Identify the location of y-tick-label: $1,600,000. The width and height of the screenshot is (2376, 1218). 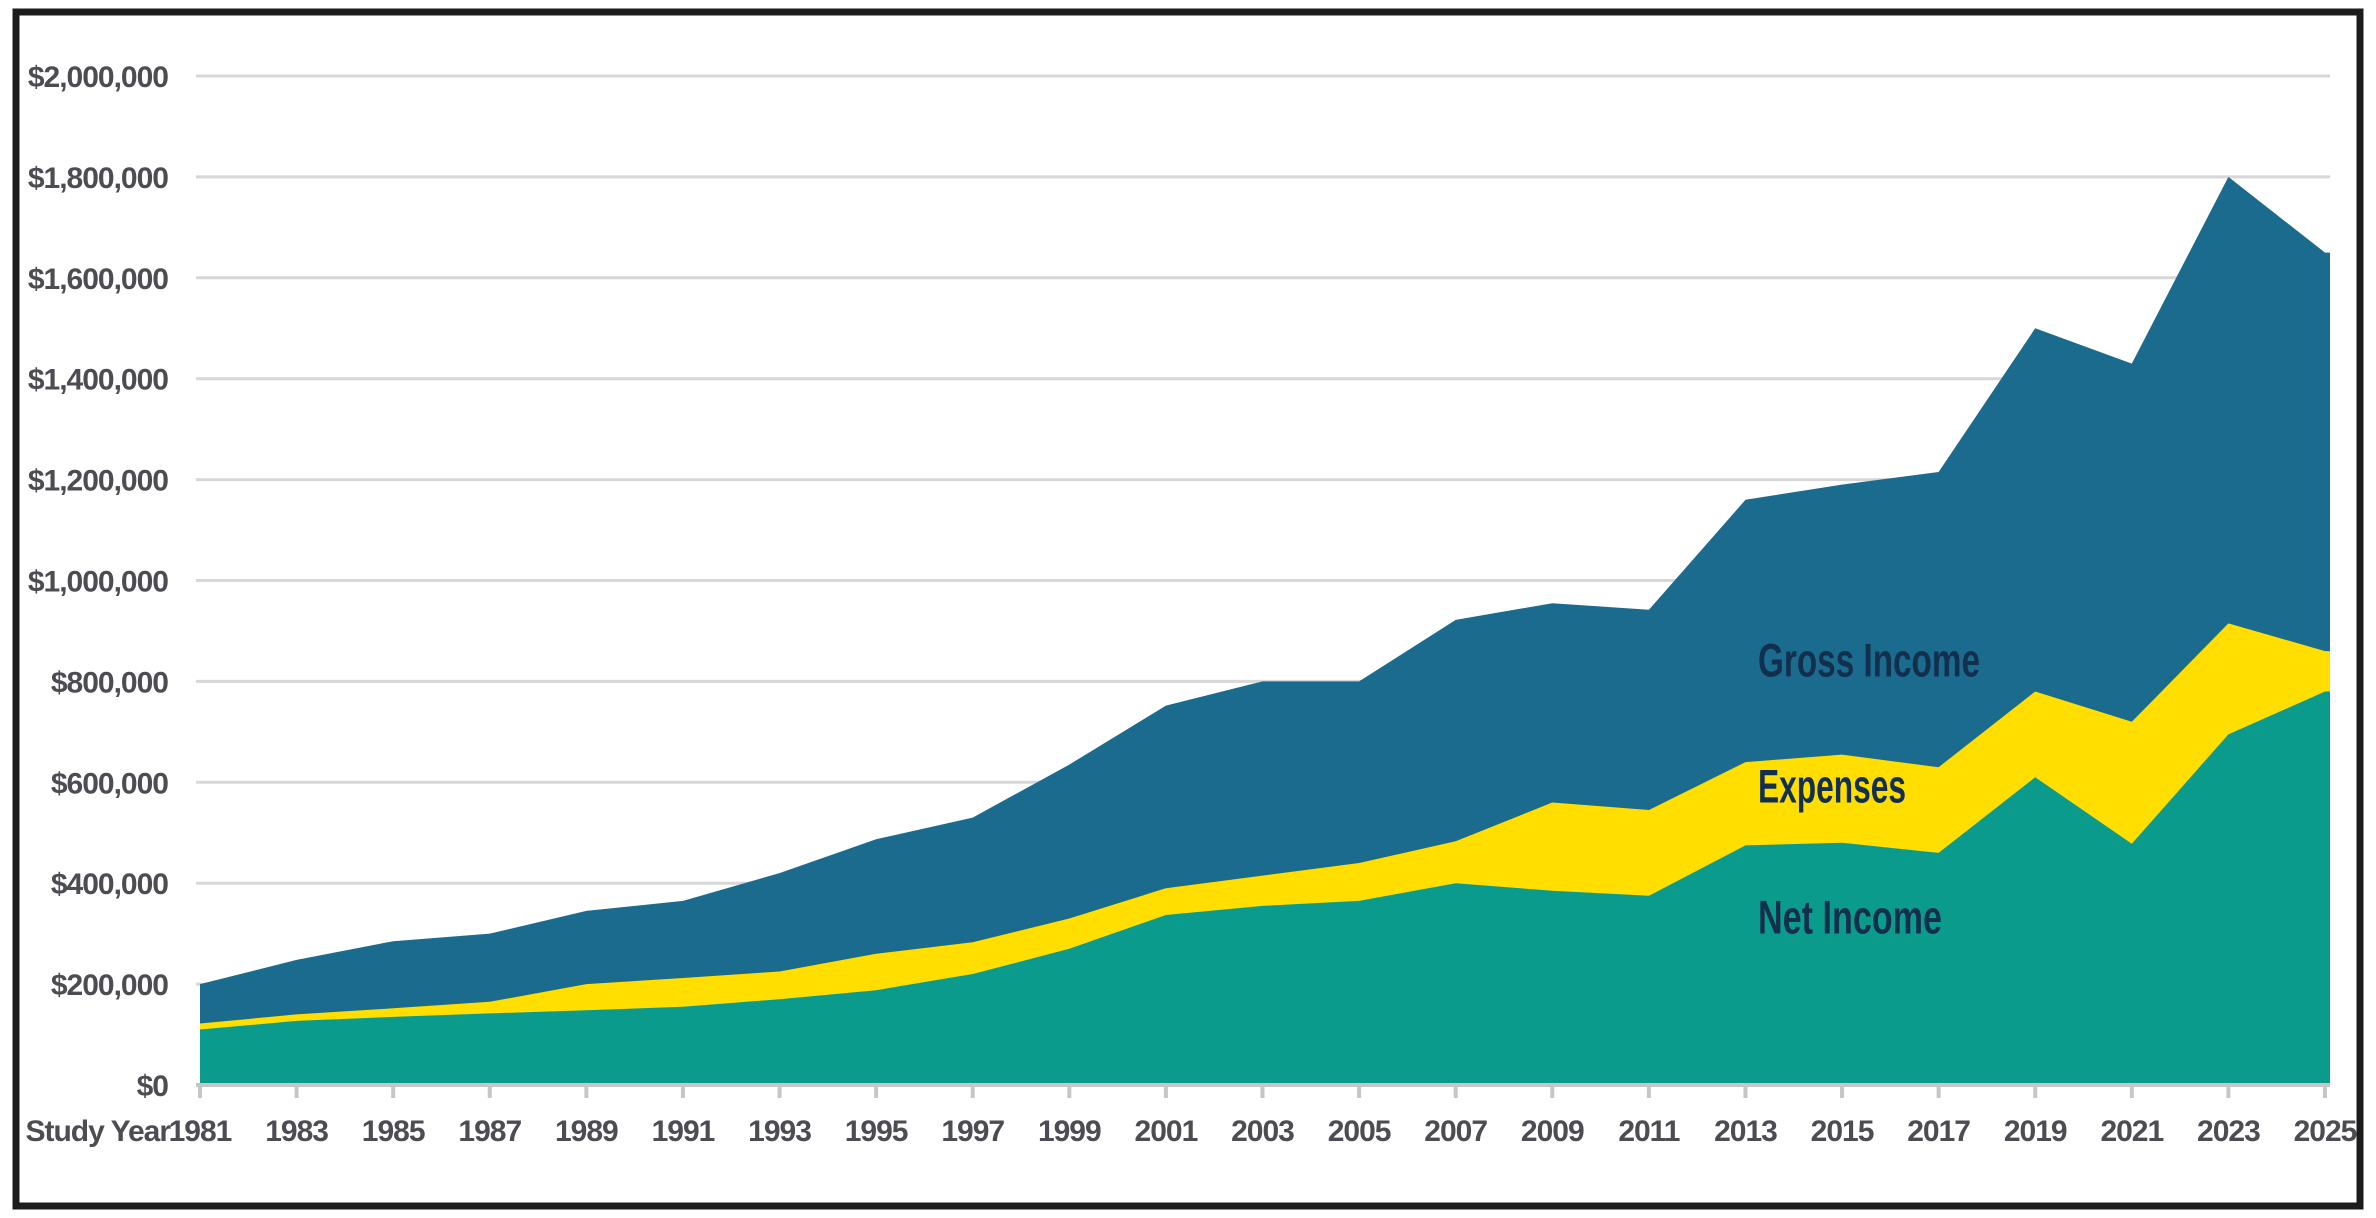
(98, 279).